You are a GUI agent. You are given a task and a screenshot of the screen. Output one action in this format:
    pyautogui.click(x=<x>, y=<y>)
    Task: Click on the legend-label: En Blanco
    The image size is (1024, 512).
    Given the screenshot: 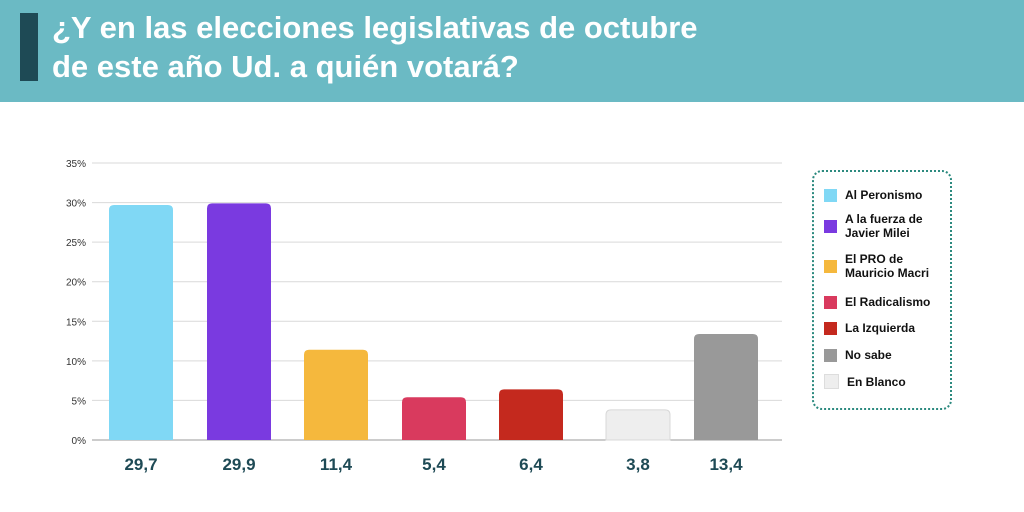 What is the action you would take?
    pyautogui.click(x=876, y=381)
    